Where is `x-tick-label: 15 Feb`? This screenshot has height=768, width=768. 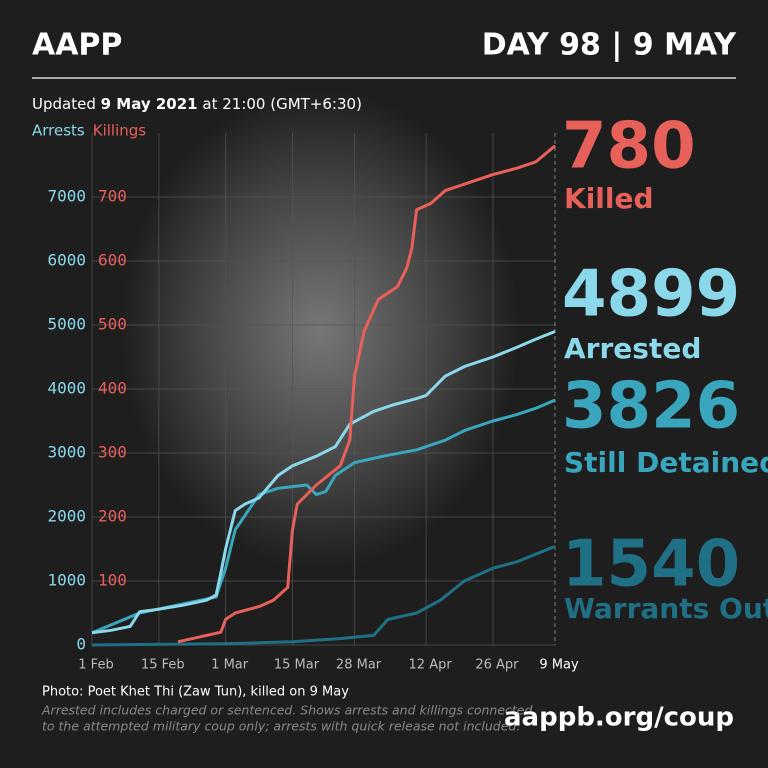 x-tick-label: 15 Feb is located at coordinates (163, 665).